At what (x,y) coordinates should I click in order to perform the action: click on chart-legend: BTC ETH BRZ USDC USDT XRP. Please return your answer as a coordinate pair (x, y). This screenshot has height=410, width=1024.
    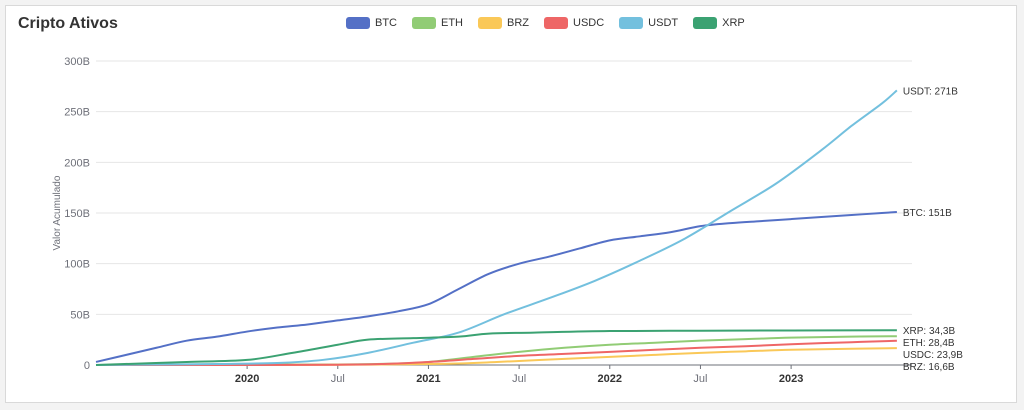
    Looking at the image, I should click on (545, 23).